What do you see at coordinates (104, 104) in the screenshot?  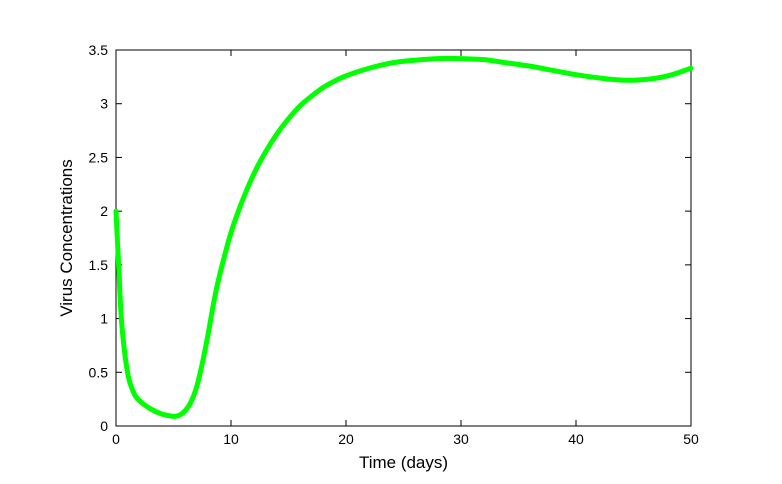 I see `y-tick-label: 3` at bounding box center [104, 104].